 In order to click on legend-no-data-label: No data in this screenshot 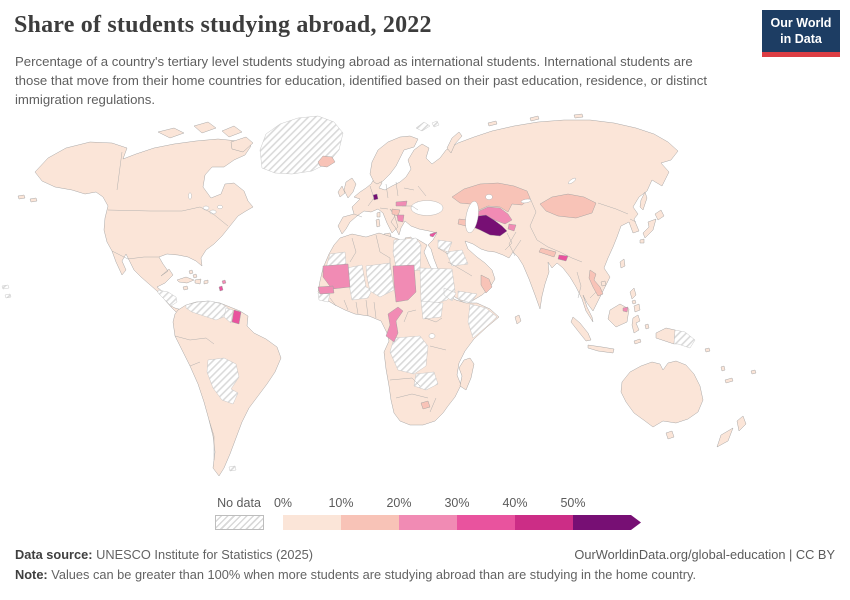, I will do `click(239, 503)`.